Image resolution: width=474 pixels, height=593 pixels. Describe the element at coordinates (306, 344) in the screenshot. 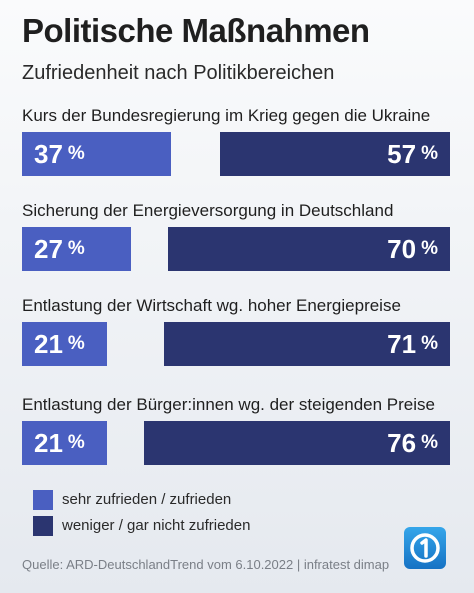

I see `bar-dissatisfied: 71%` at that location.